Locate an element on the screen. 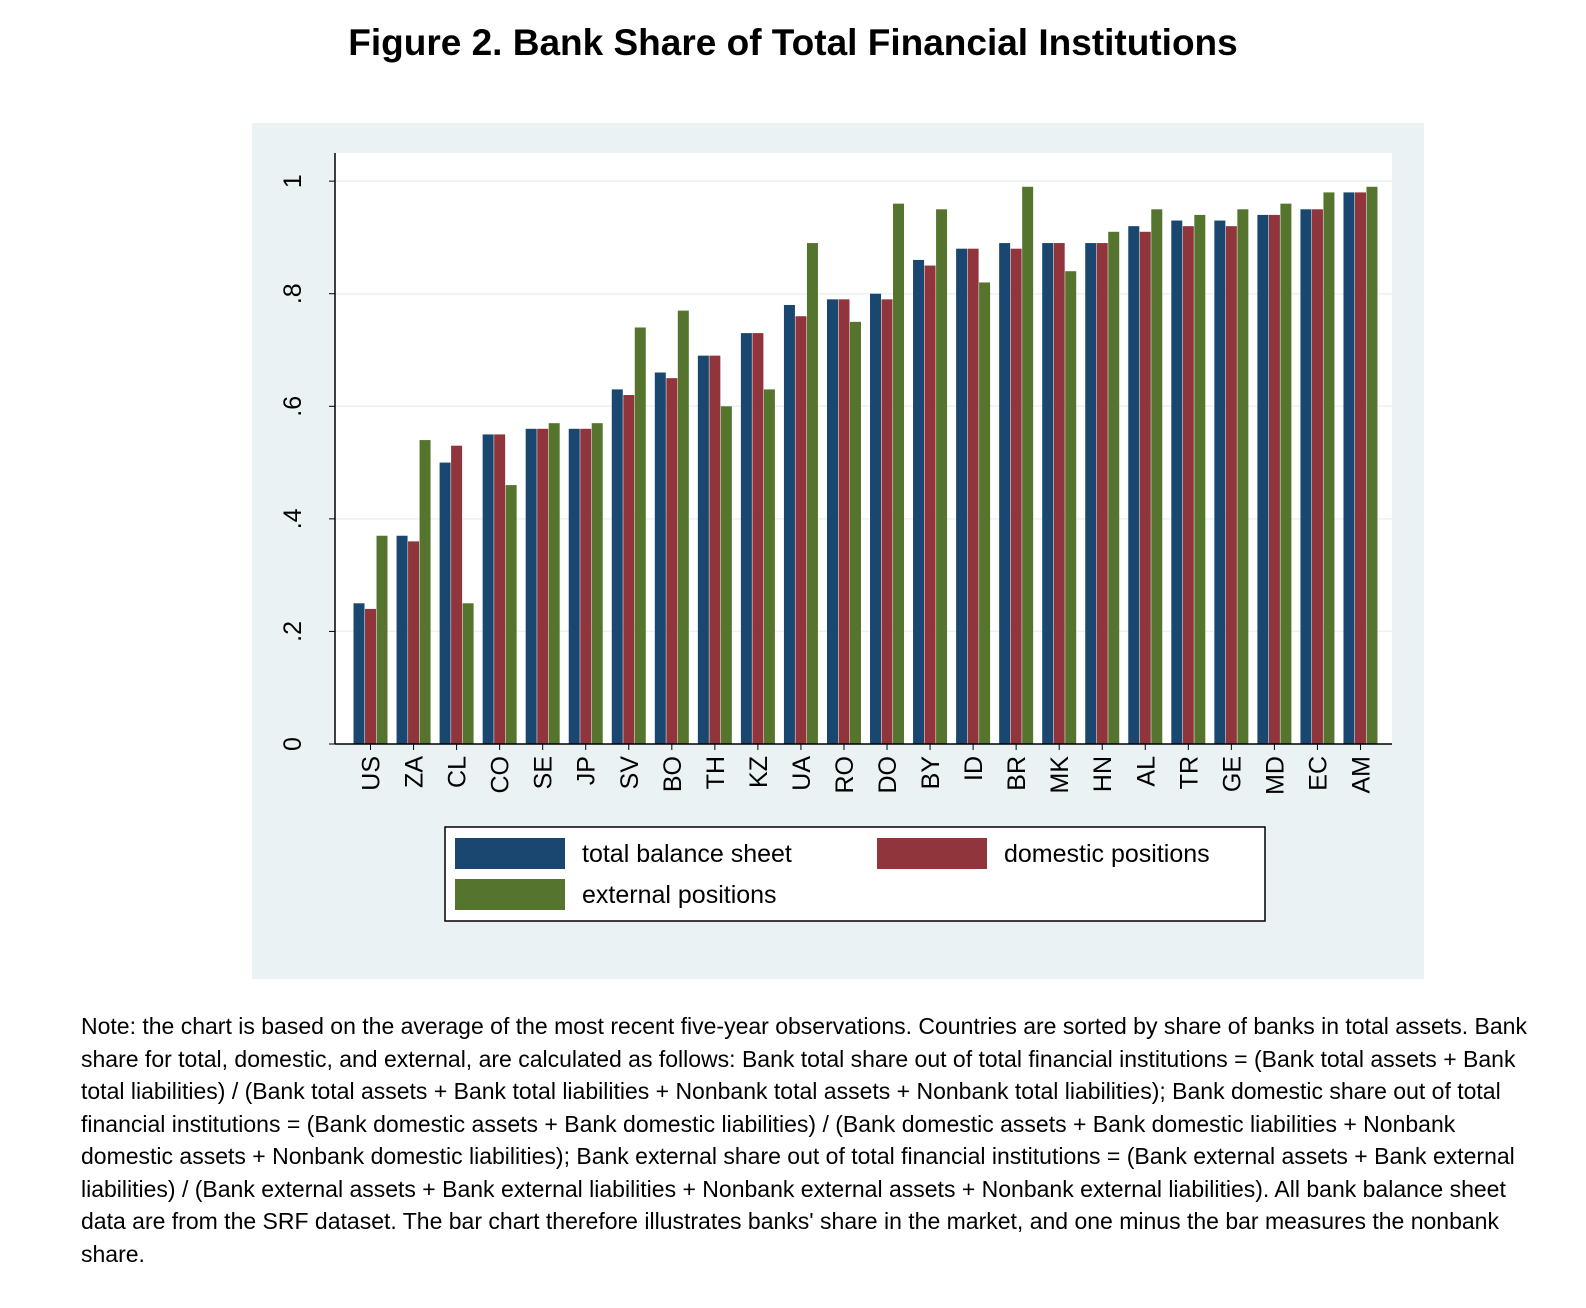 The width and height of the screenshot is (1586, 1308). legend-label: external positions is located at coordinates (679, 895).